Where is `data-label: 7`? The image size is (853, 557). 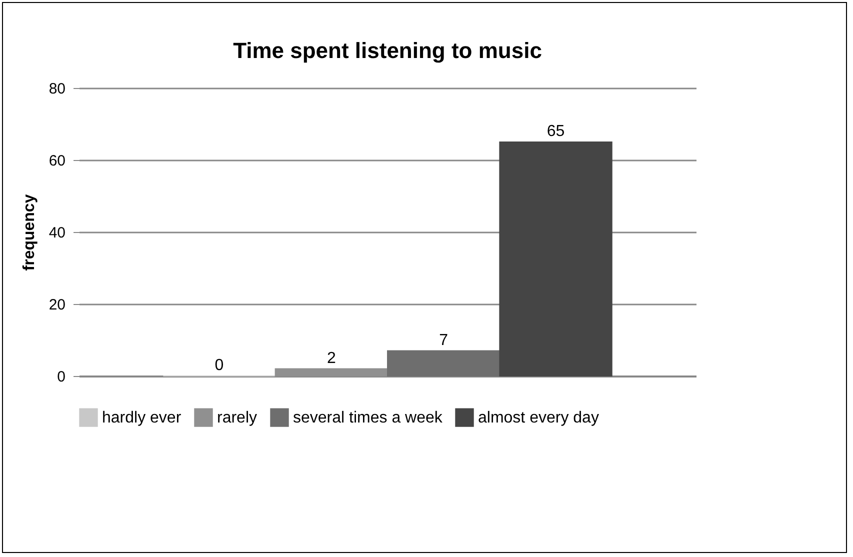 data-label: 7 is located at coordinates (443, 340).